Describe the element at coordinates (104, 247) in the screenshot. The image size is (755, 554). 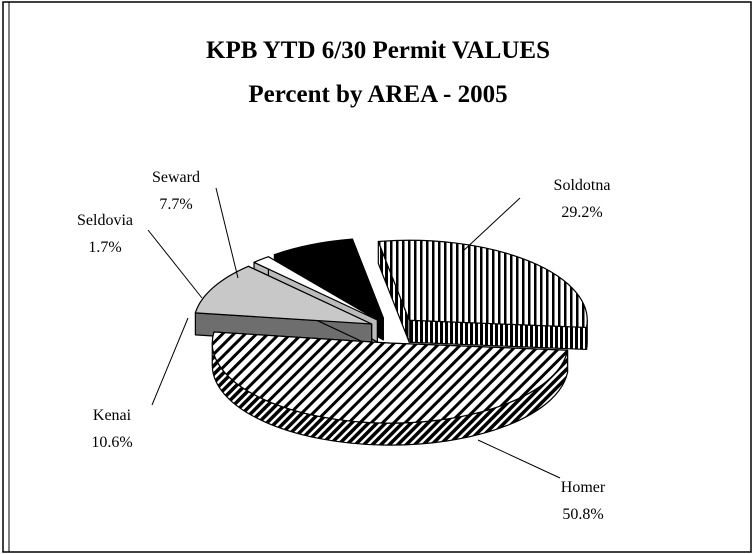
I see `slice-value: 1.7%` at that location.